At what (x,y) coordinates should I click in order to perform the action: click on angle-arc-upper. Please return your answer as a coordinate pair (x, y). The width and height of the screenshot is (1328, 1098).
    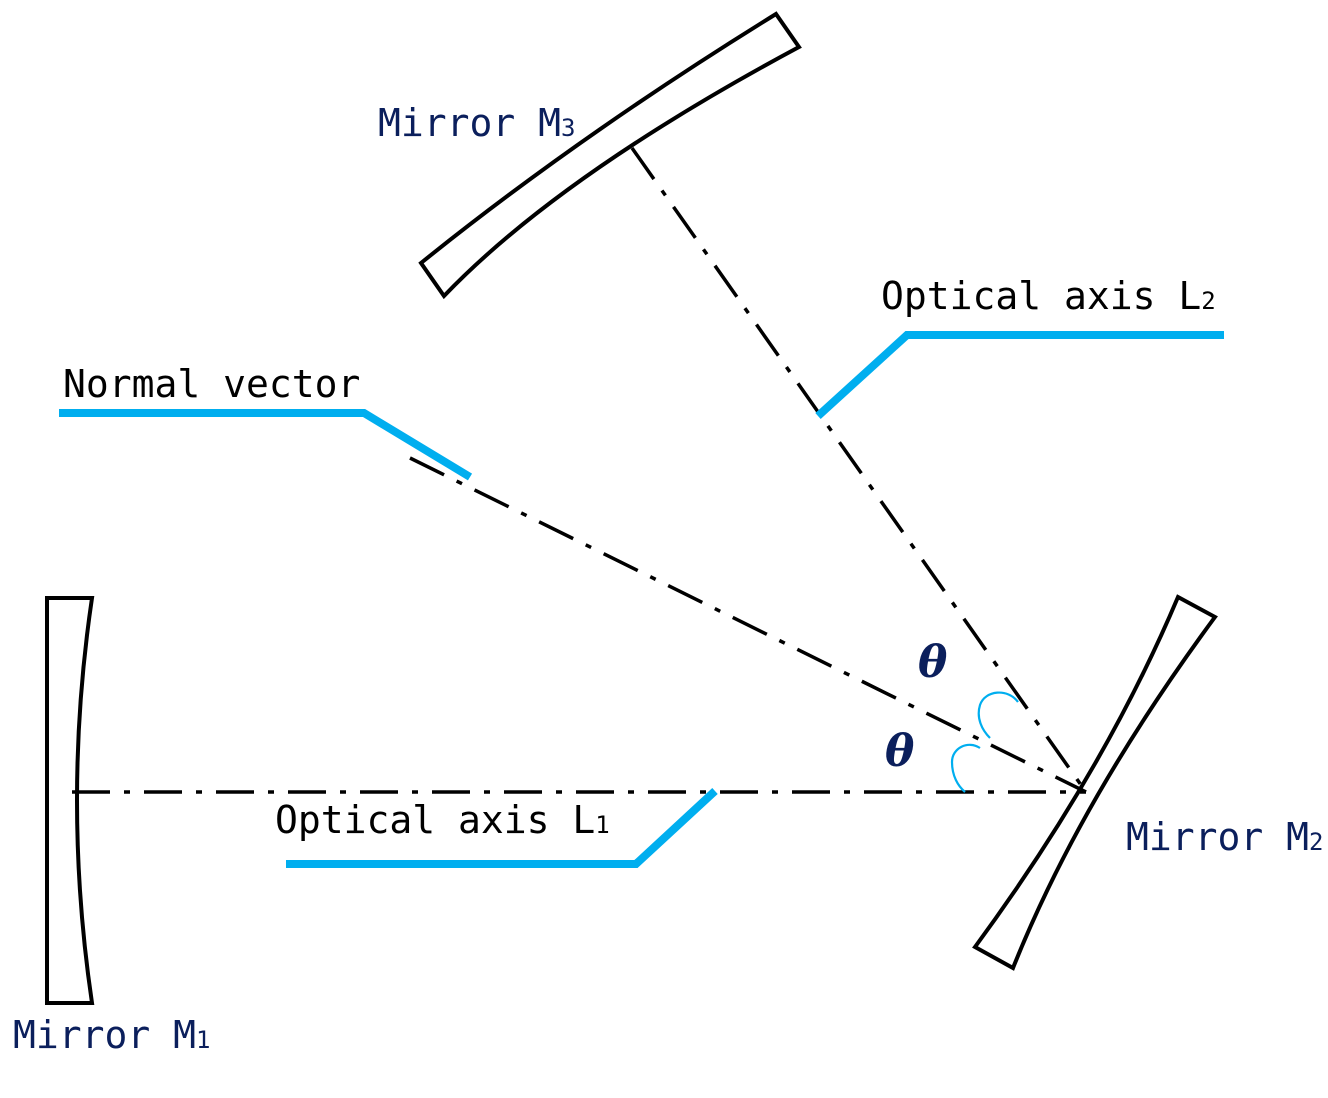
    Looking at the image, I should click on (998, 715).